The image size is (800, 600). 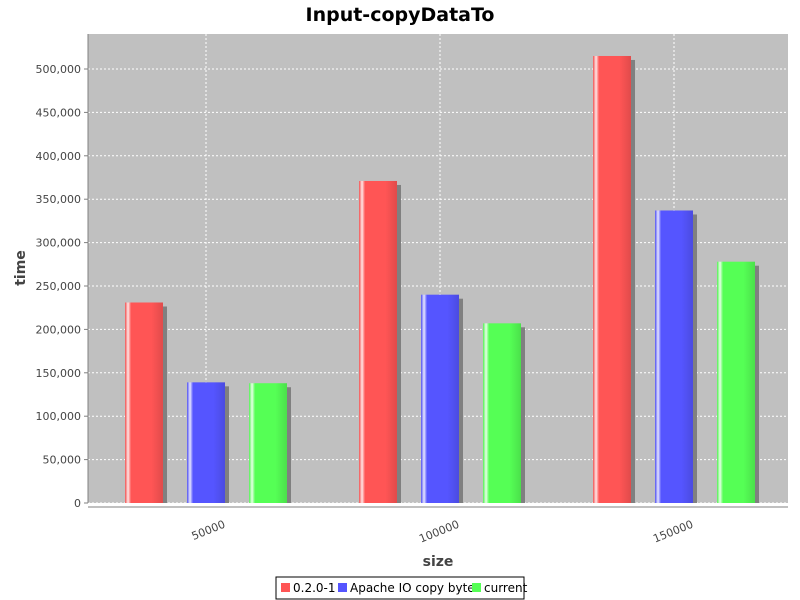 I want to click on y-tick-label: 250,000, so click(x=59, y=286).